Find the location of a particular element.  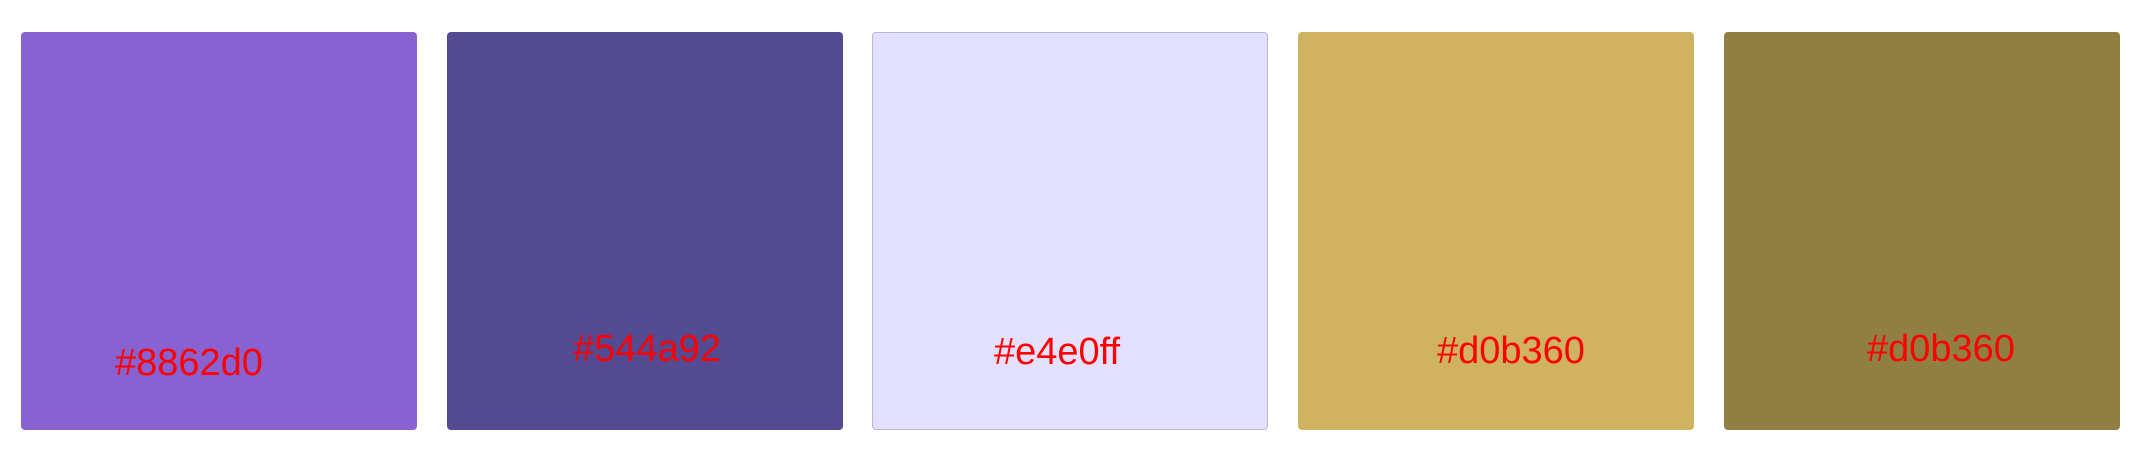

swatch-hex-label: #544a92 is located at coordinates (647, 349).